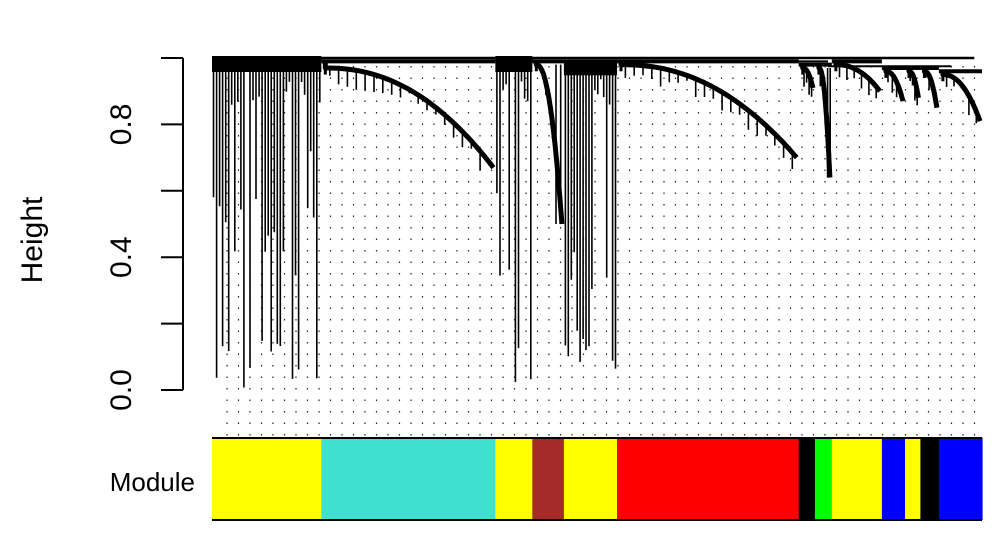  I want to click on module-color-bar, so click(597, 479).